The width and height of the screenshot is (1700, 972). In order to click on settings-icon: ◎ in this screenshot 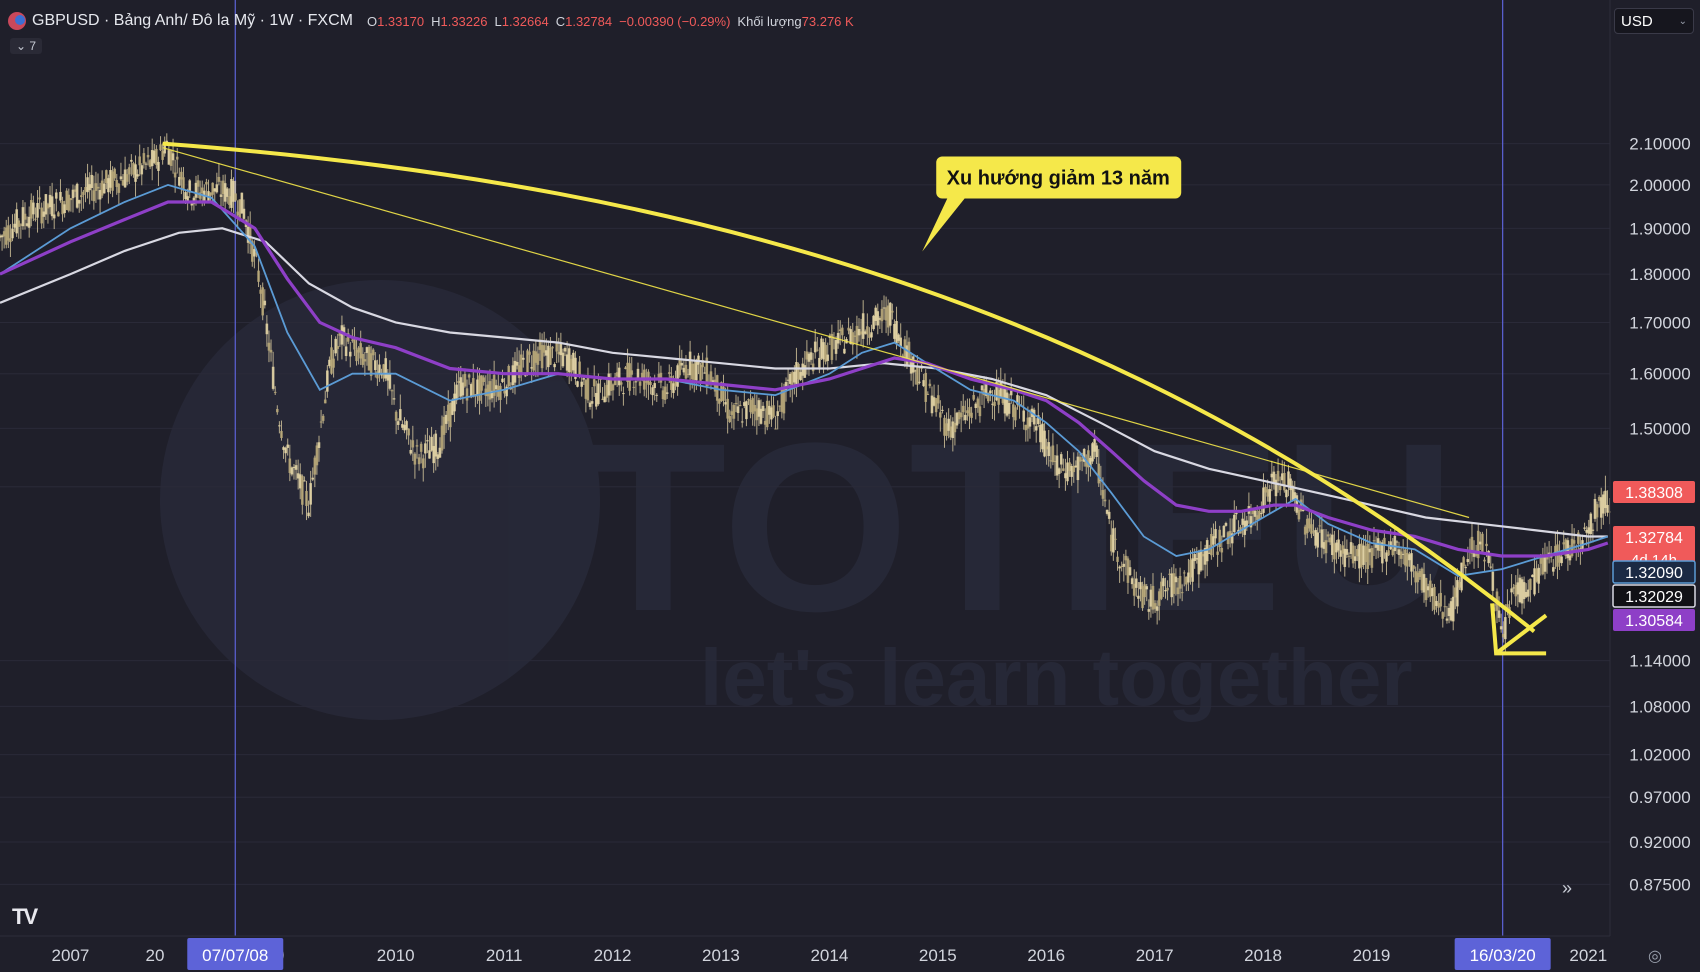, I will do `click(1655, 956)`.